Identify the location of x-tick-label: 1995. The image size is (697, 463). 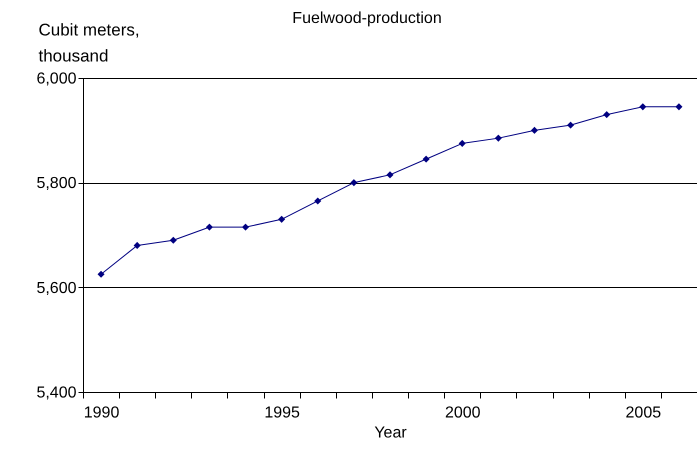
(282, 413).